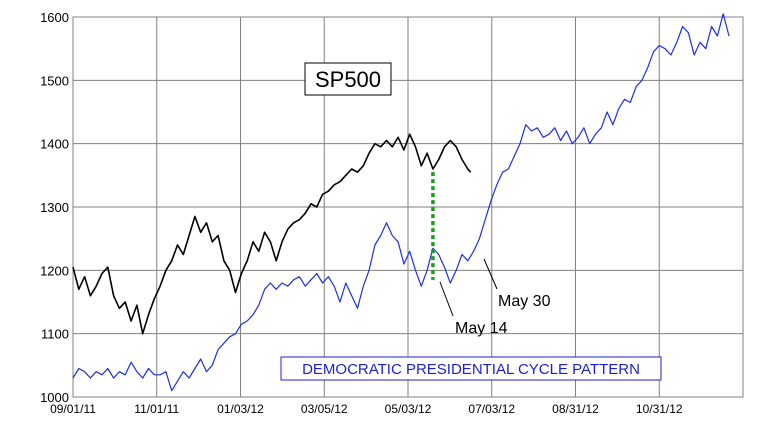 This screenshot has height=433, width=781. I want to click on annotations: May 30 May 14, so click(495, 297).